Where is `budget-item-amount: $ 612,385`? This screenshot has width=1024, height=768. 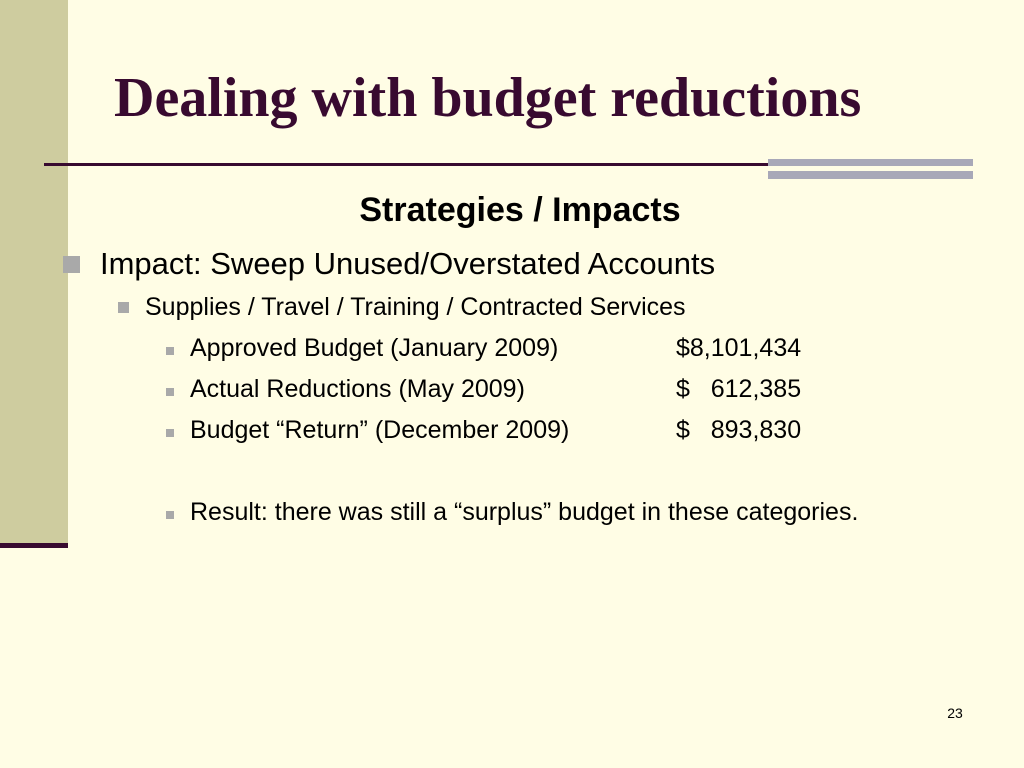 budget-item-amount: $ 612,385 is located at coordinates (739, 389).